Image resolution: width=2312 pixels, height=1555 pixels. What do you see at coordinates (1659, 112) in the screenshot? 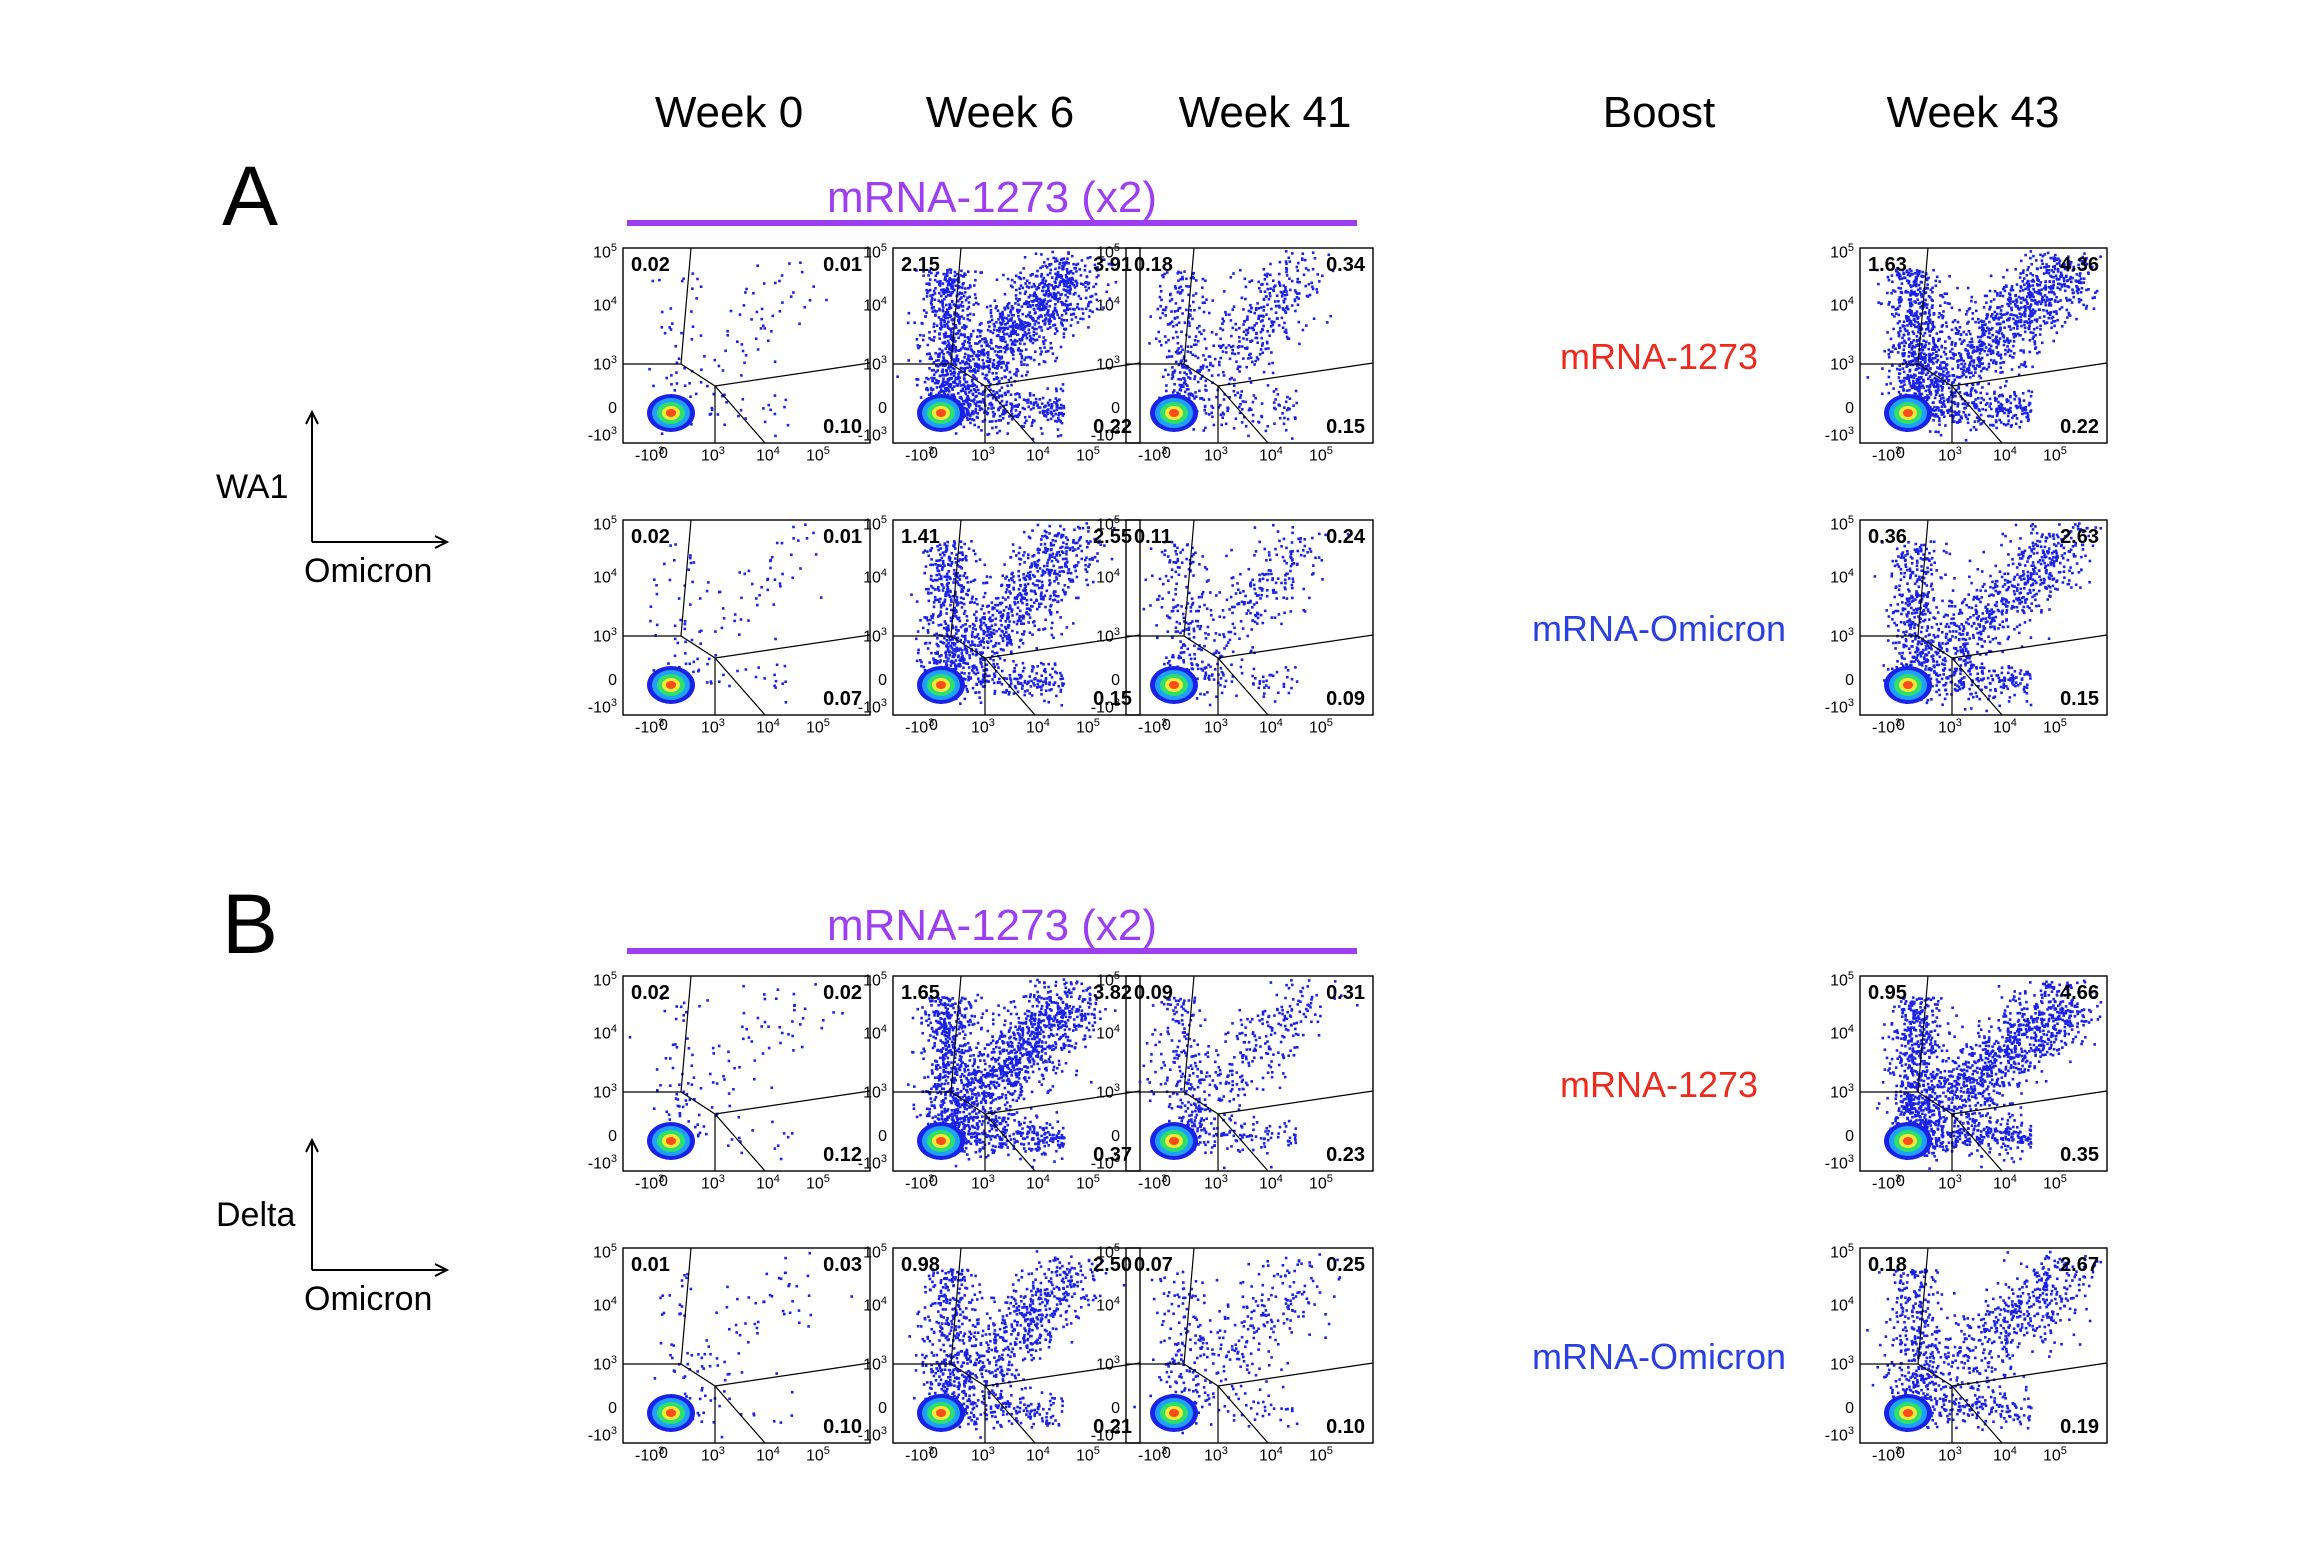
I see `header-boost: Boost` at bounding box center [1659, 112].